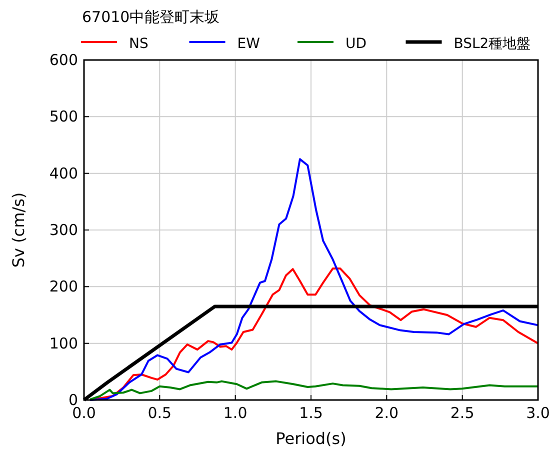  Describe the element at coordinates (462, 413) in the screenshot. I see `x-tick-label: 2.5` at that location.